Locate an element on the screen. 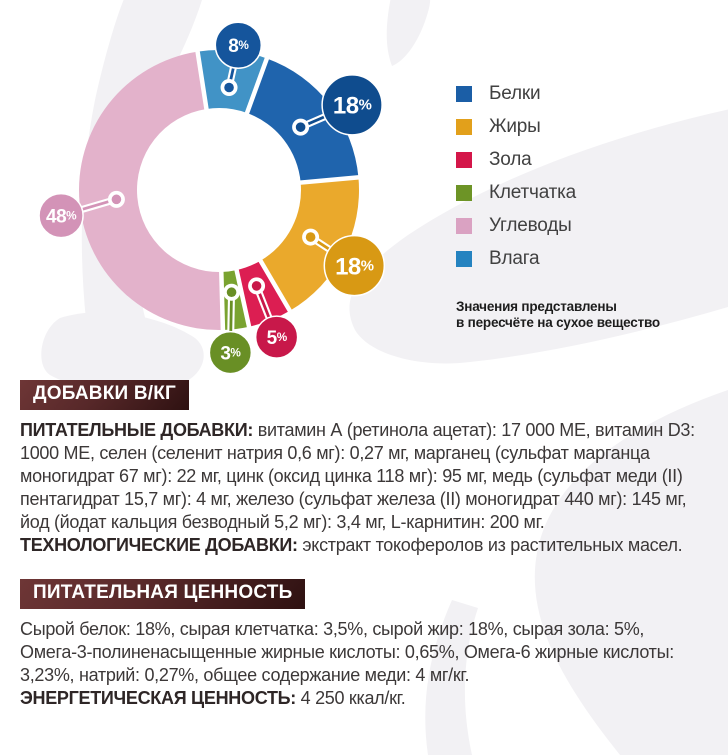 This screenshot has height=755, width=728. bubble-label-uglevody: 48% is located at coordinates (61, 216).